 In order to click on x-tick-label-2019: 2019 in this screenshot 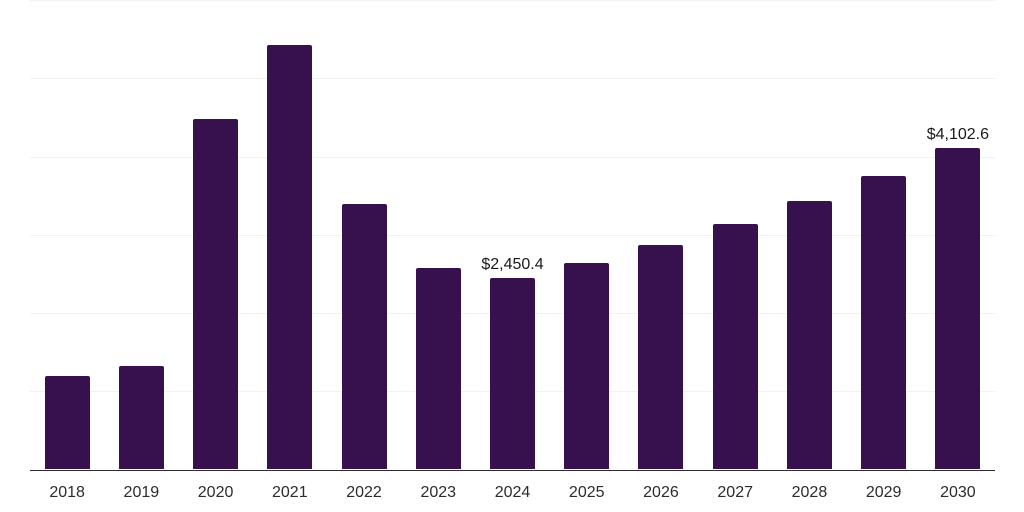, I will do `click(141, 492)`.